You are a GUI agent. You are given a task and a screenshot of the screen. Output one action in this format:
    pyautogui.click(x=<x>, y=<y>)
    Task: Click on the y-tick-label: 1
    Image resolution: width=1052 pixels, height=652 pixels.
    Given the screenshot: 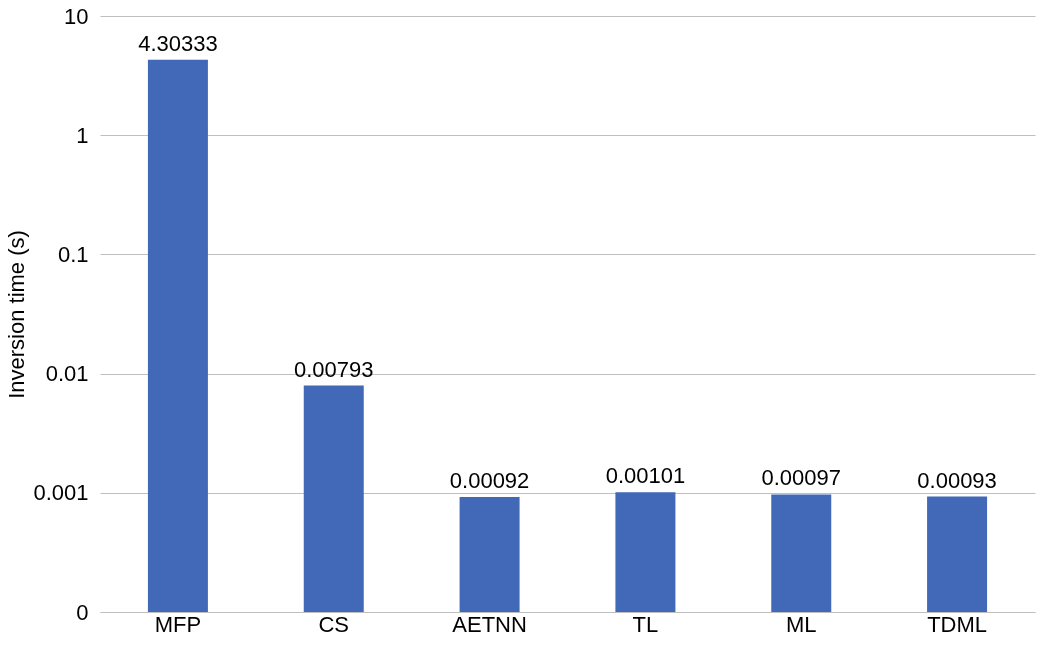 What is the action you would take?
    pyautogui.click(x=82, y=135)
    